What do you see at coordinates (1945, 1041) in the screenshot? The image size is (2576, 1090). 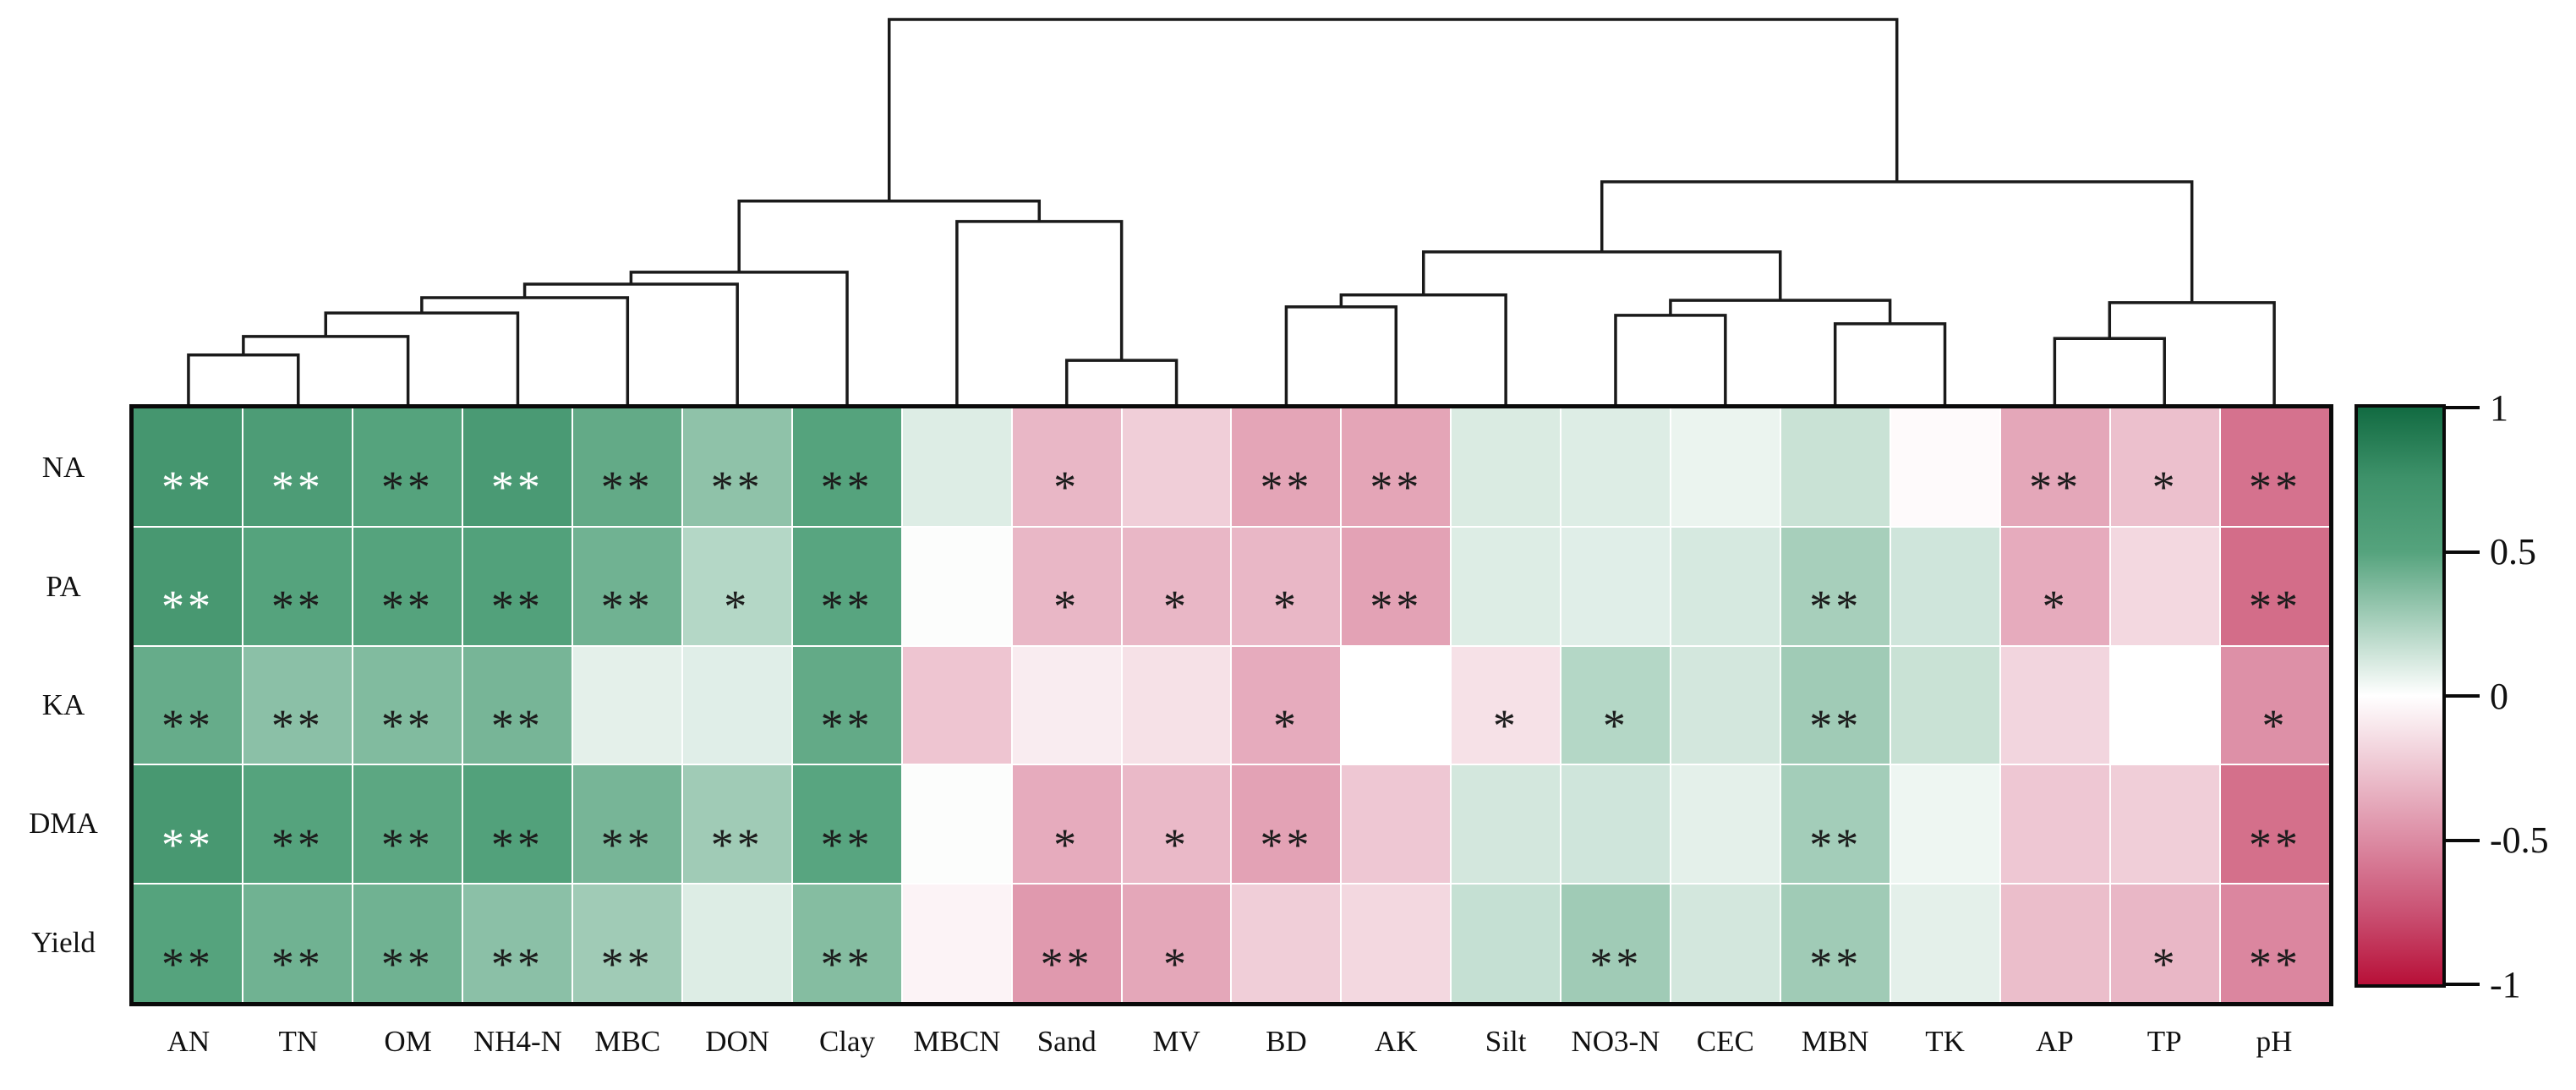 I see `column-label: TK` at bounding box center [1945, 1041].